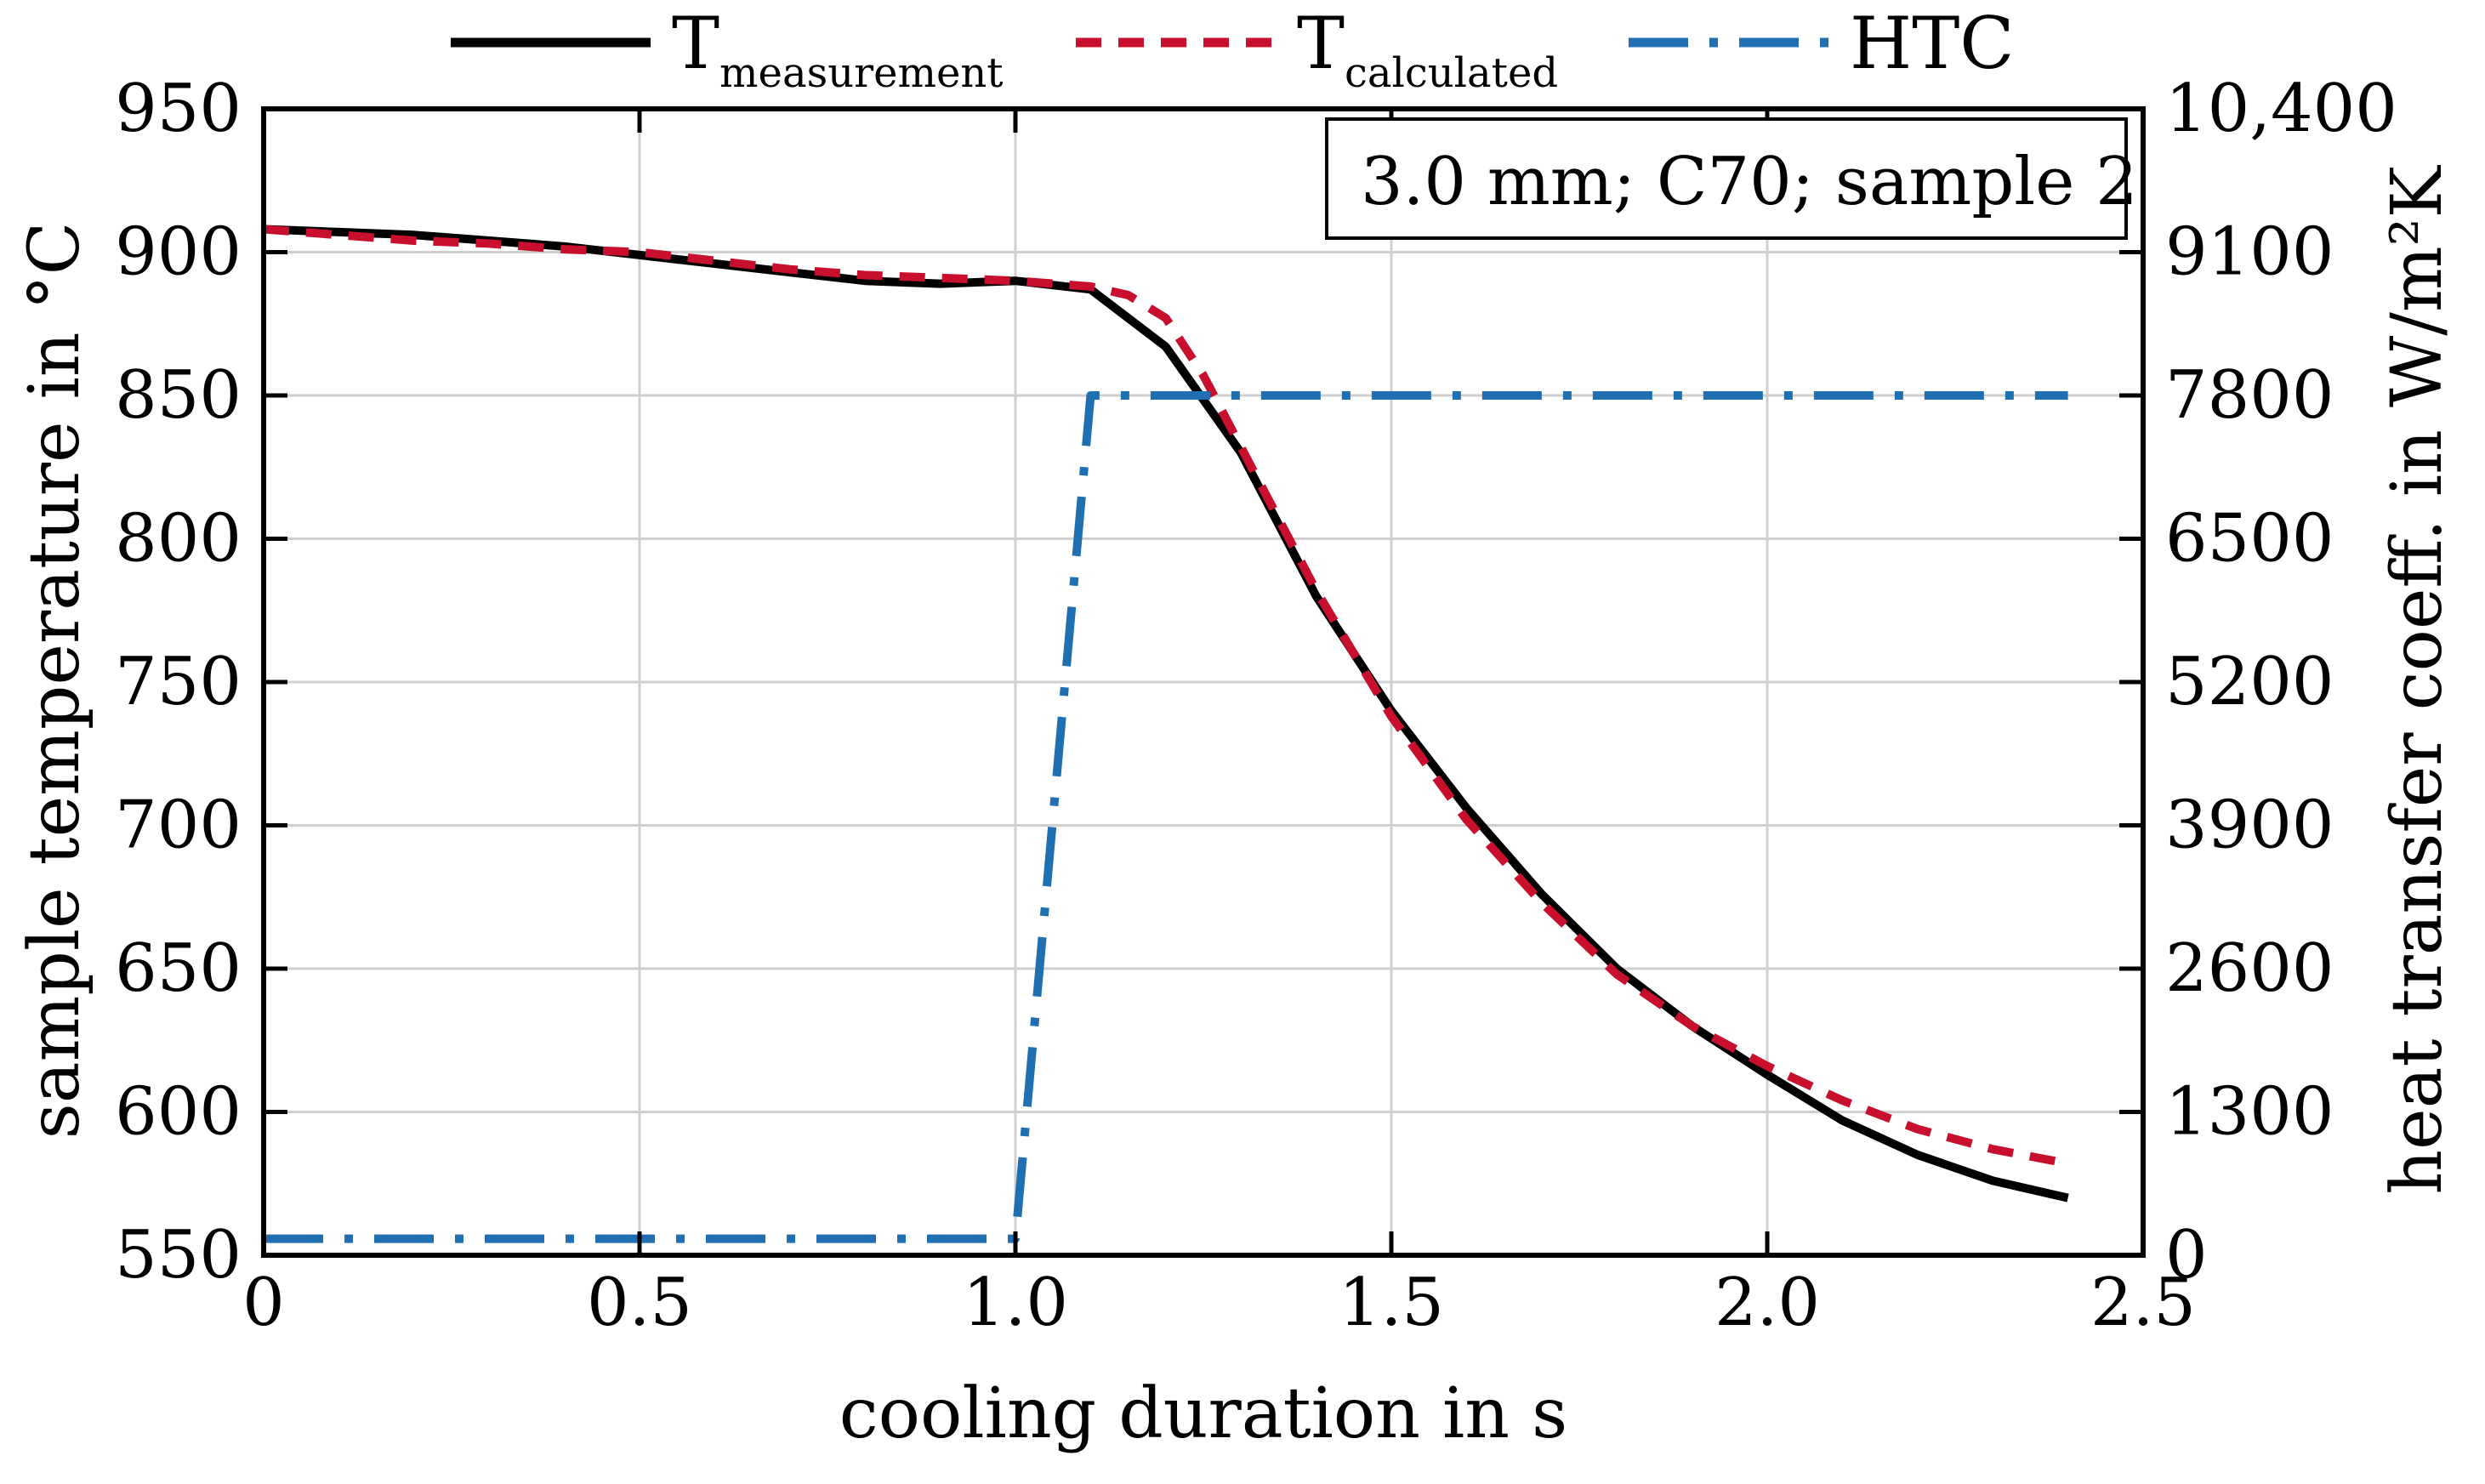  Describe the element at coordinates (178, 968) in the screenshot. I see `y-tick-label: 650` at that location.